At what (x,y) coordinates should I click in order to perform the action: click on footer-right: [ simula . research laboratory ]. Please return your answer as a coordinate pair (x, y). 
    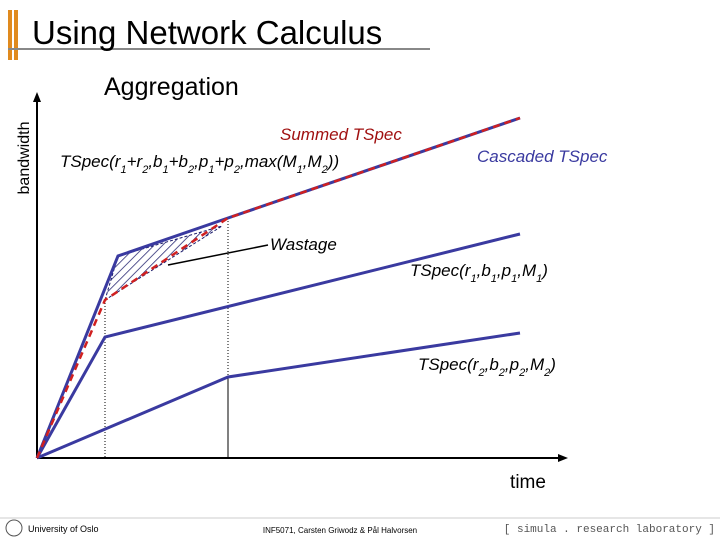
    Looking at the image, I should click on (609, 530).